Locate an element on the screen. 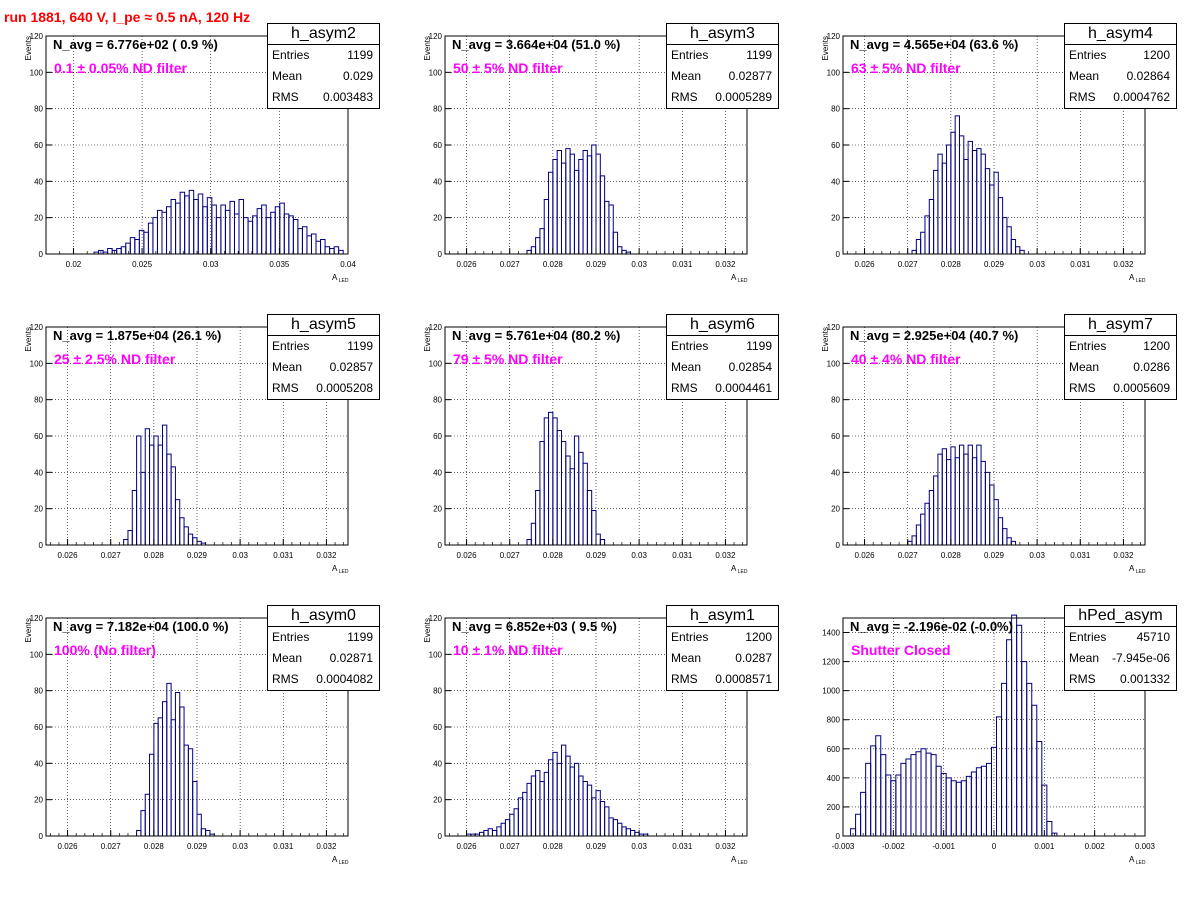  y-tick-label: 60 is located at coordinates (835, 436).